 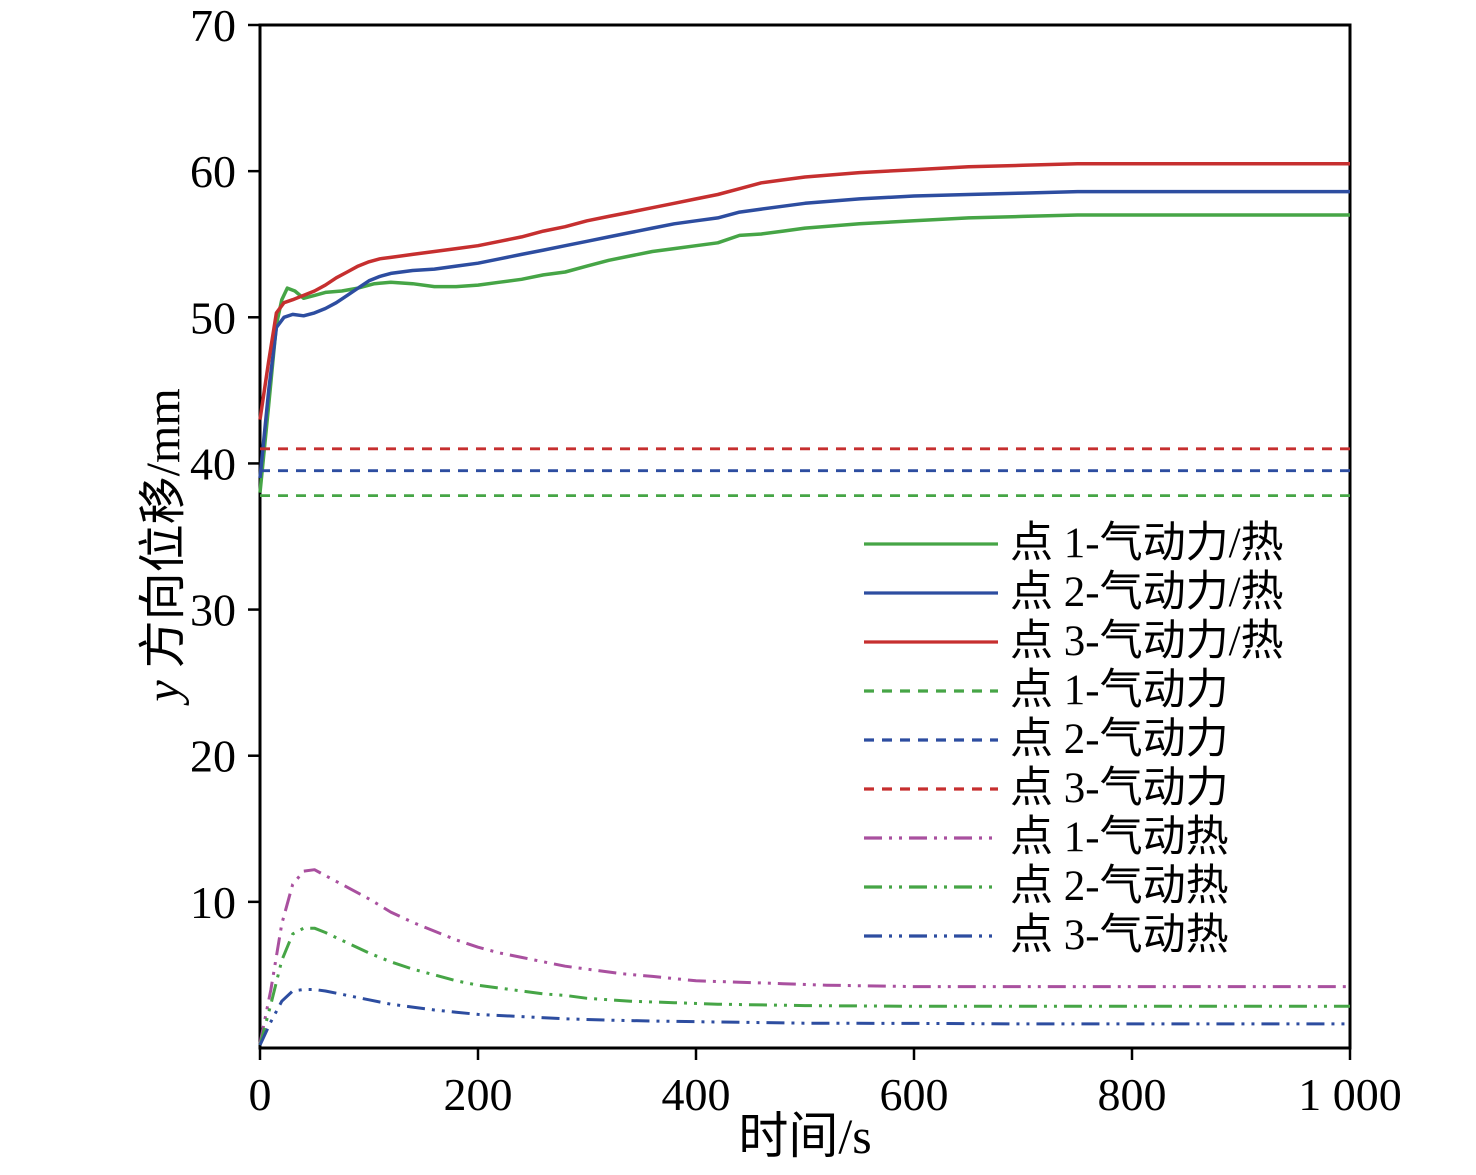 What do you see at coordinates (804, 1017) in the screenshot?
I see `series-p3-thermal` at bounding box center [804, 1017].